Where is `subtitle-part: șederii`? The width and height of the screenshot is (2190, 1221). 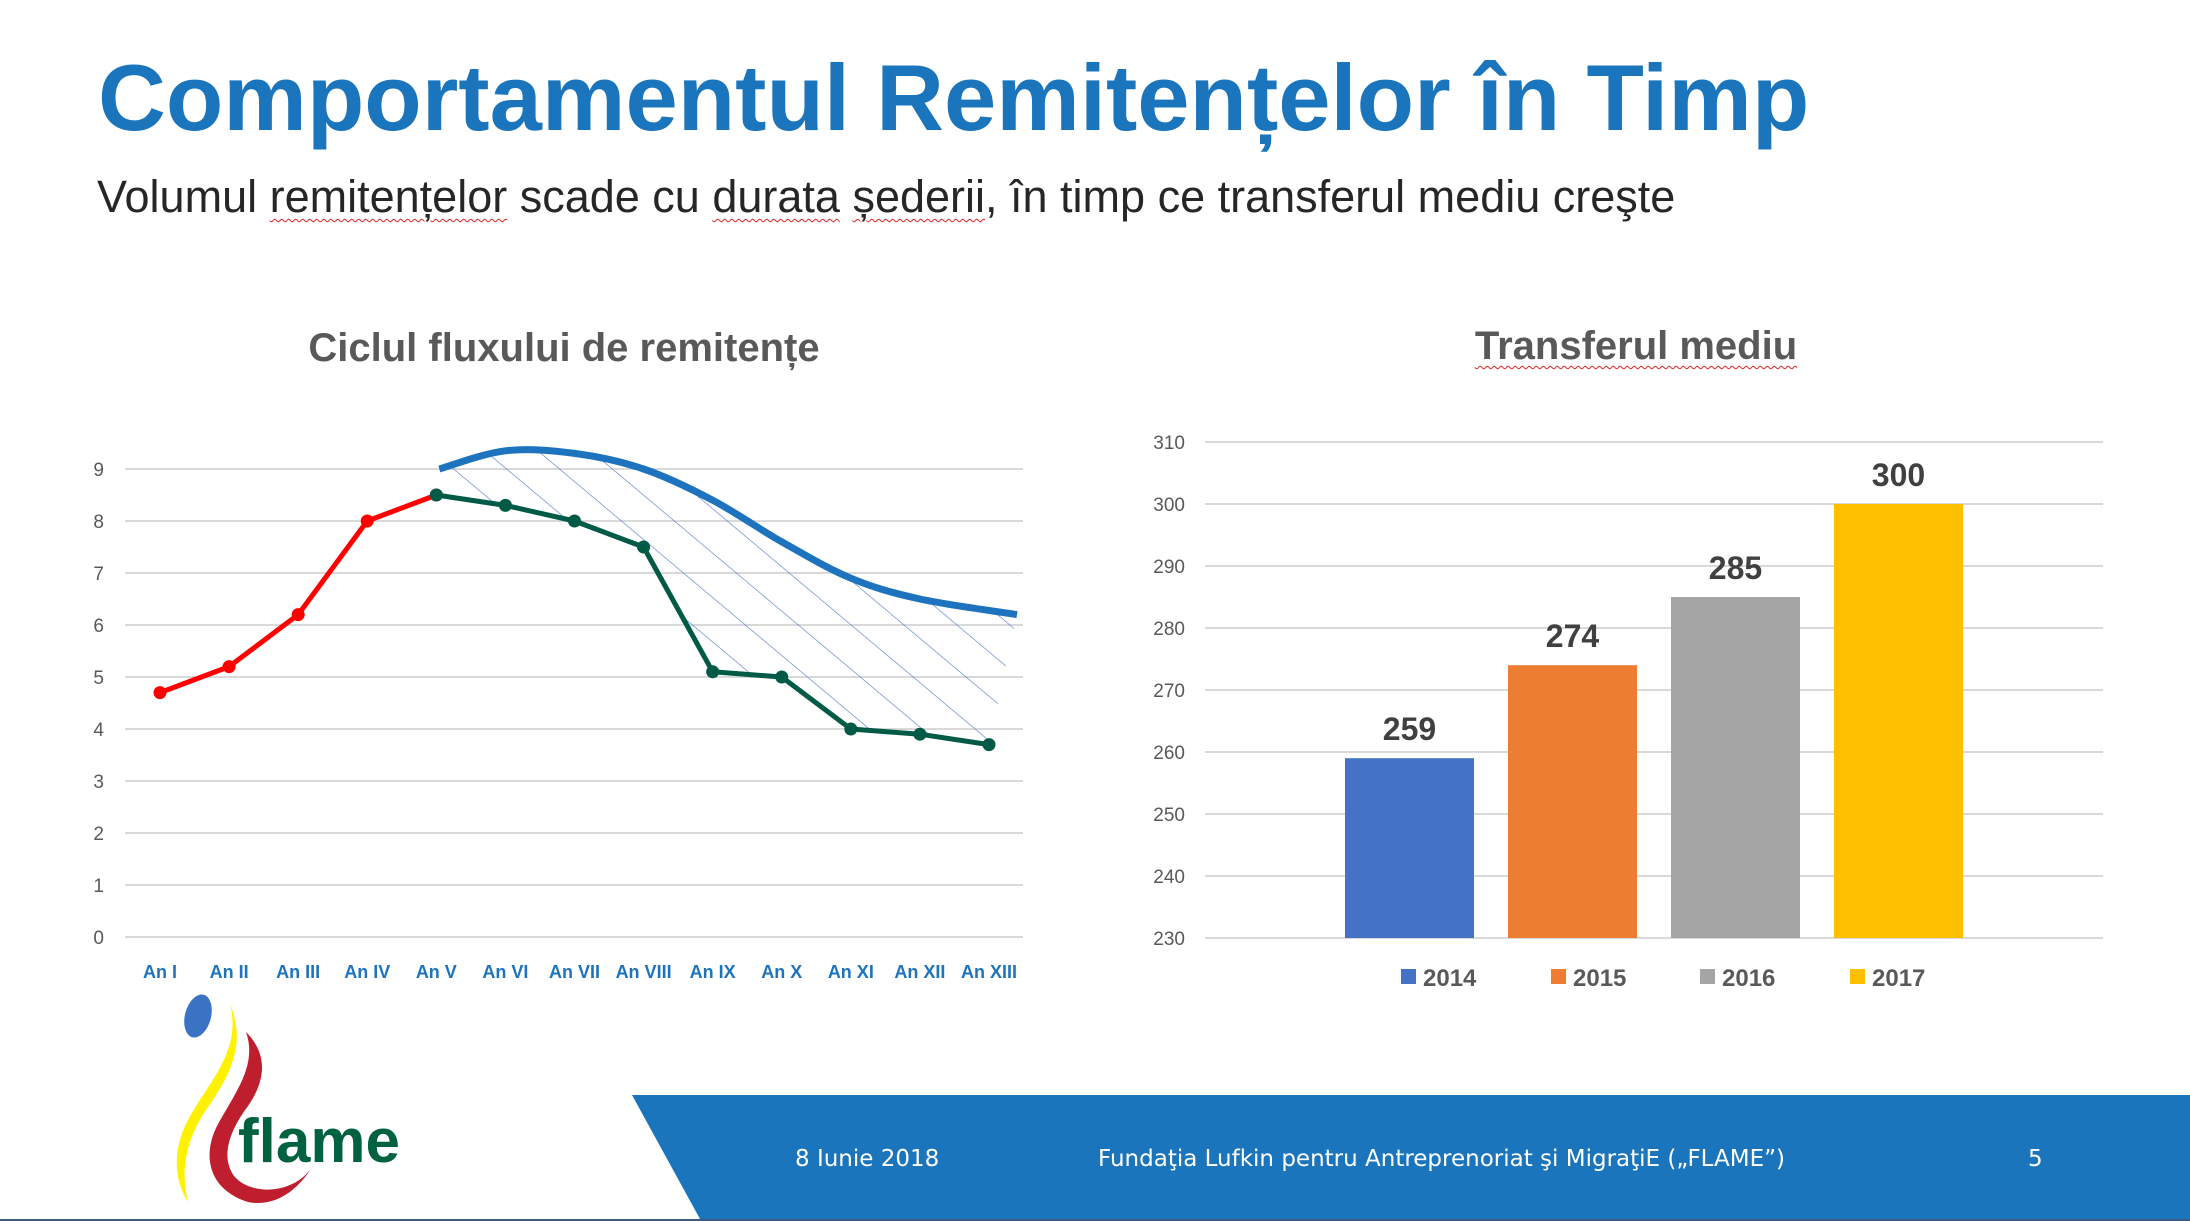 subtitle-part: șederii is located at coordinates (919, 196).